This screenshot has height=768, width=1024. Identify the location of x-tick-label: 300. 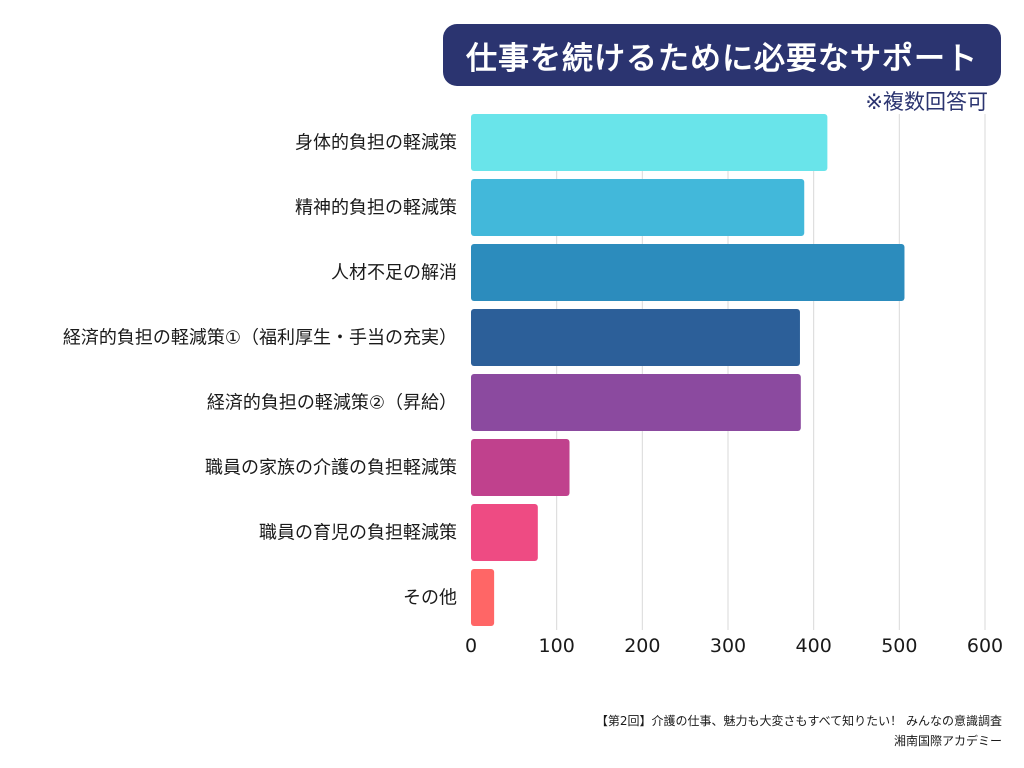
(728, 646).